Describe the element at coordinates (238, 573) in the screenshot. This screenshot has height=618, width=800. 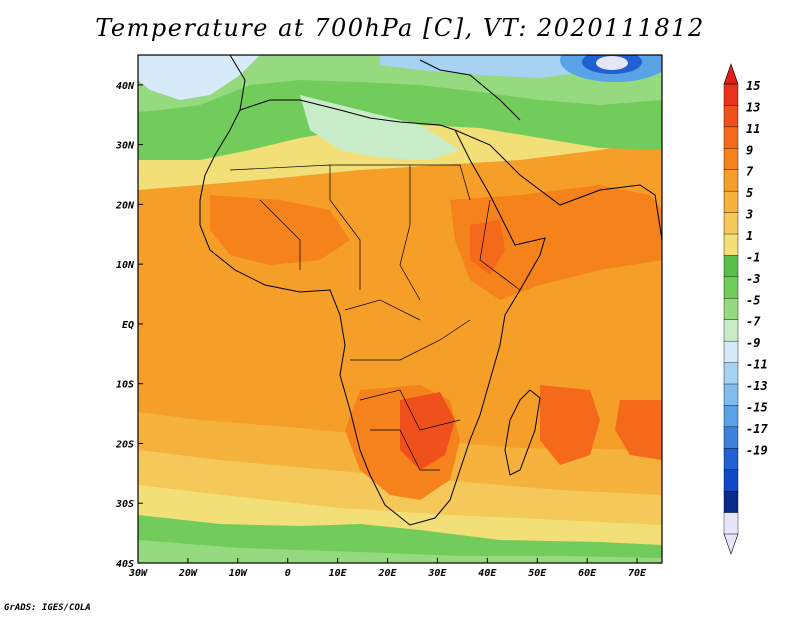
I see `x-tick-label: 10W` at that location.